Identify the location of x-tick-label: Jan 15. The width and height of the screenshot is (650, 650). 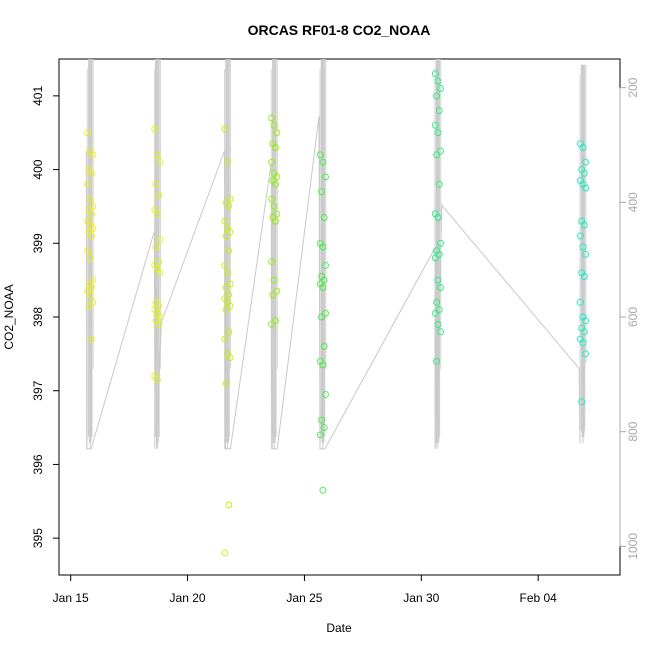
(71, 598).